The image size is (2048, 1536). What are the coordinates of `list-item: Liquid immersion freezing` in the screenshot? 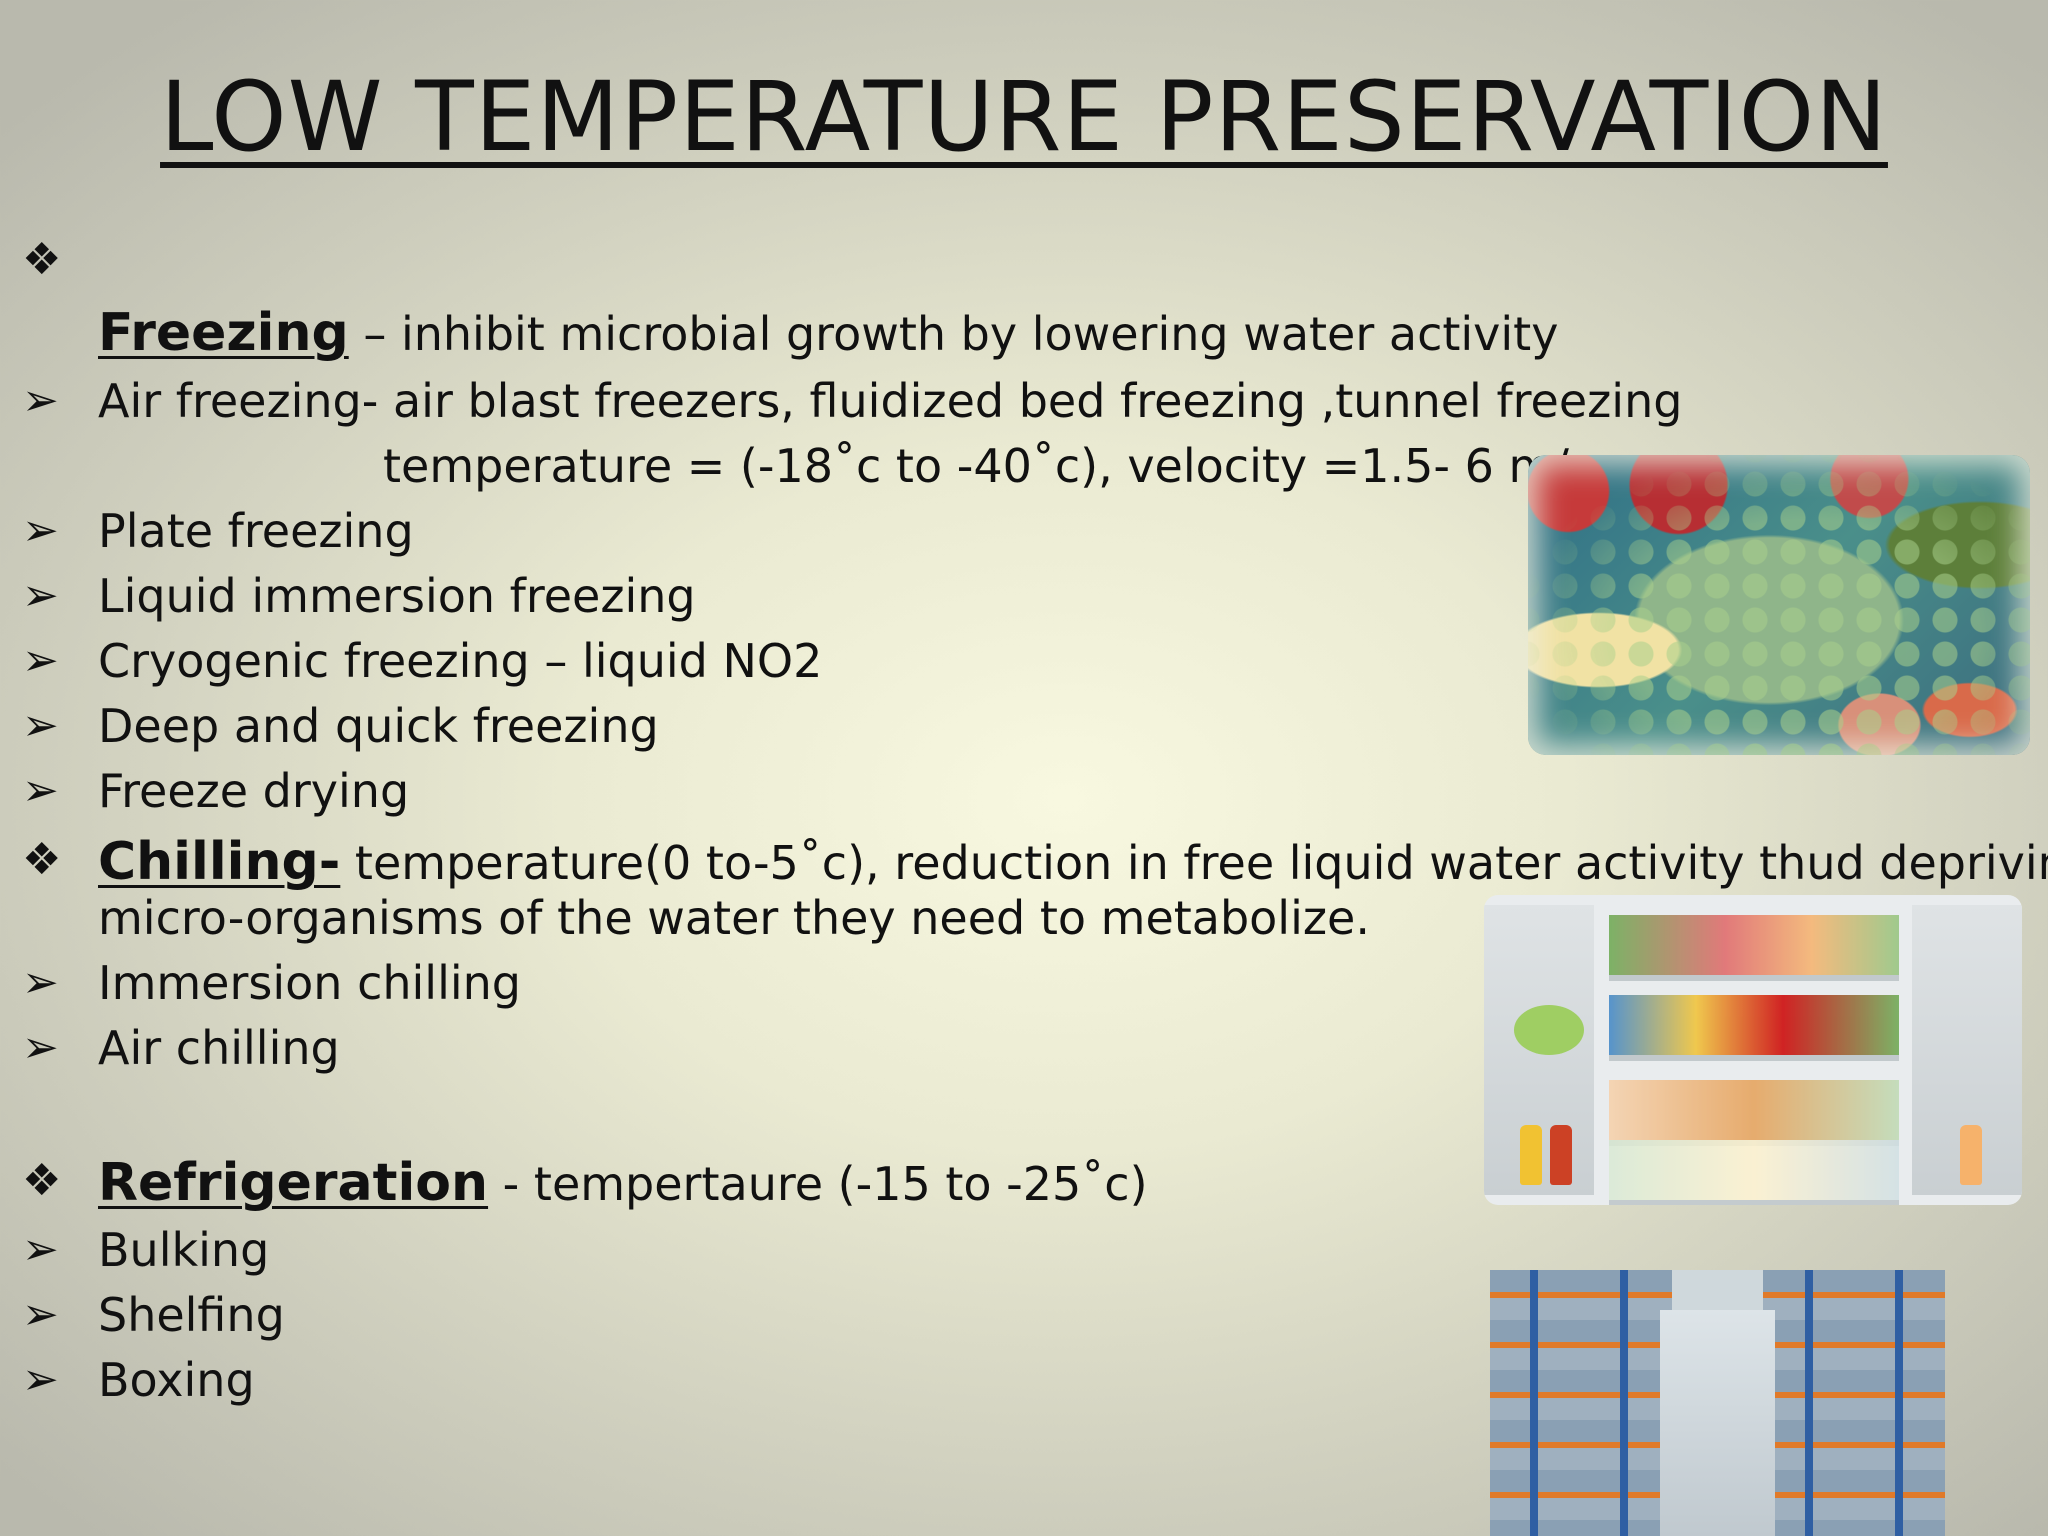 It's located at (397, 596).